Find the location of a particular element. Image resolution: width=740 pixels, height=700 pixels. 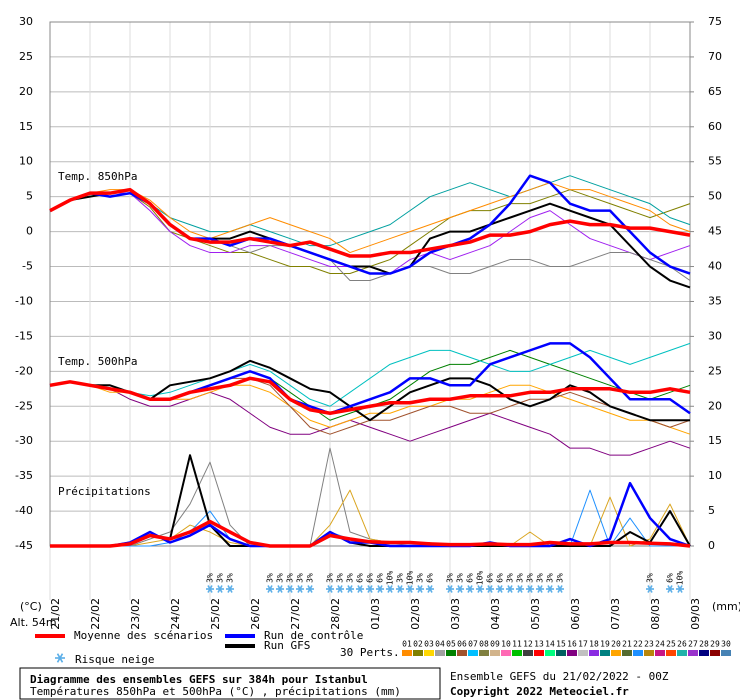

footer-copyright: Copyright 2022 Meteociel.fr is located at coordinates (539, 691).